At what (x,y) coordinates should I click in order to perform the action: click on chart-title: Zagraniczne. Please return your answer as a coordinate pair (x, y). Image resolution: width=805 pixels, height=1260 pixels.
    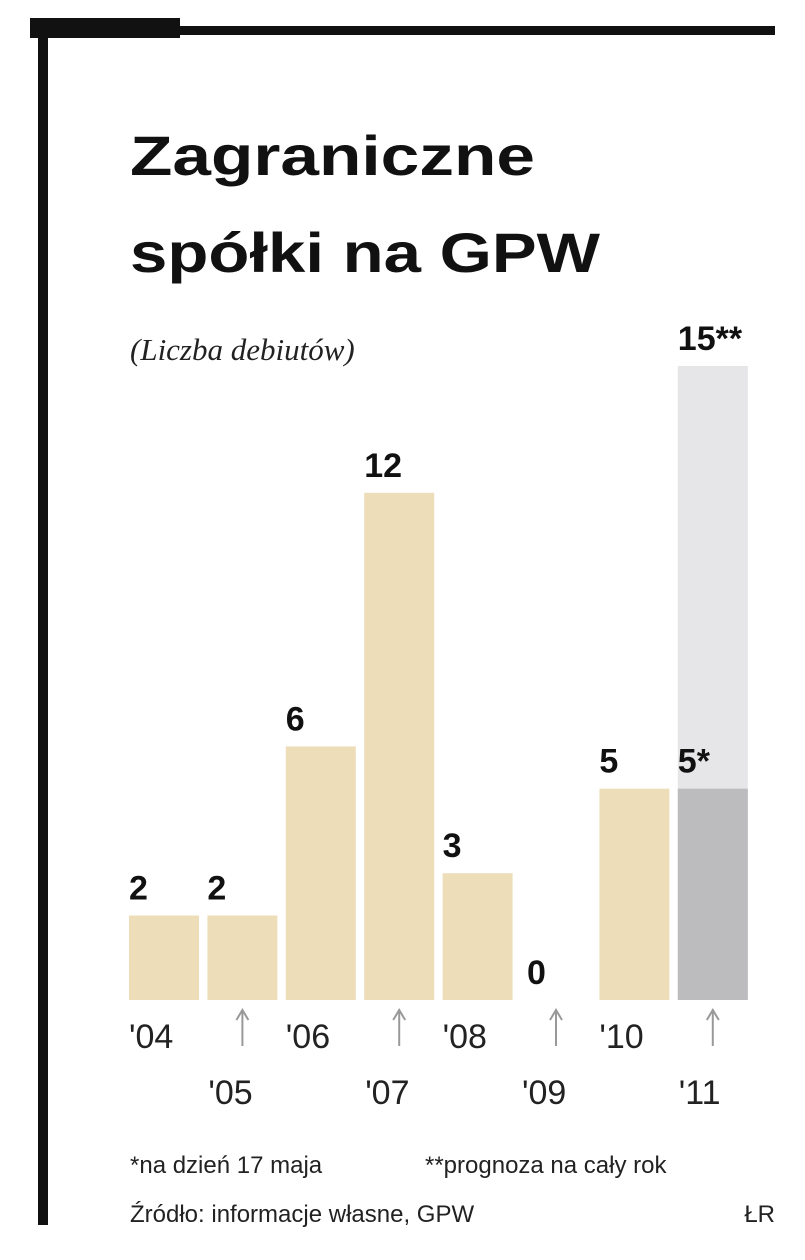
    Looking at the image, I should click on (332, 155).